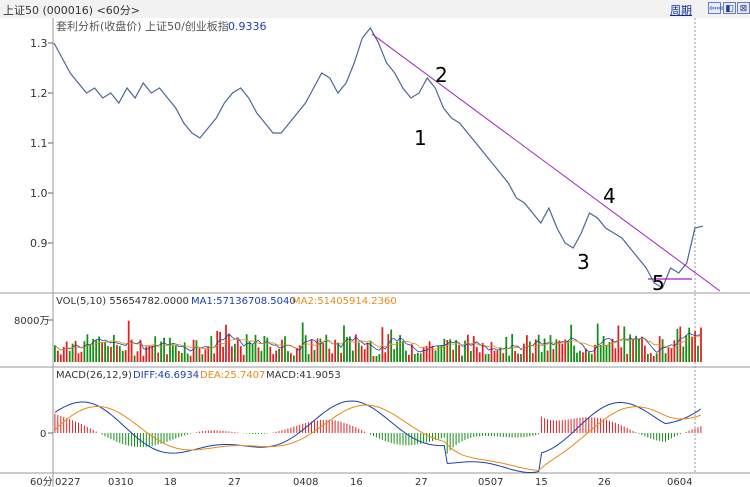 The height and width of the screenshot is (487, 750). I want to click on annotation-5: 5, so click(658, 283).